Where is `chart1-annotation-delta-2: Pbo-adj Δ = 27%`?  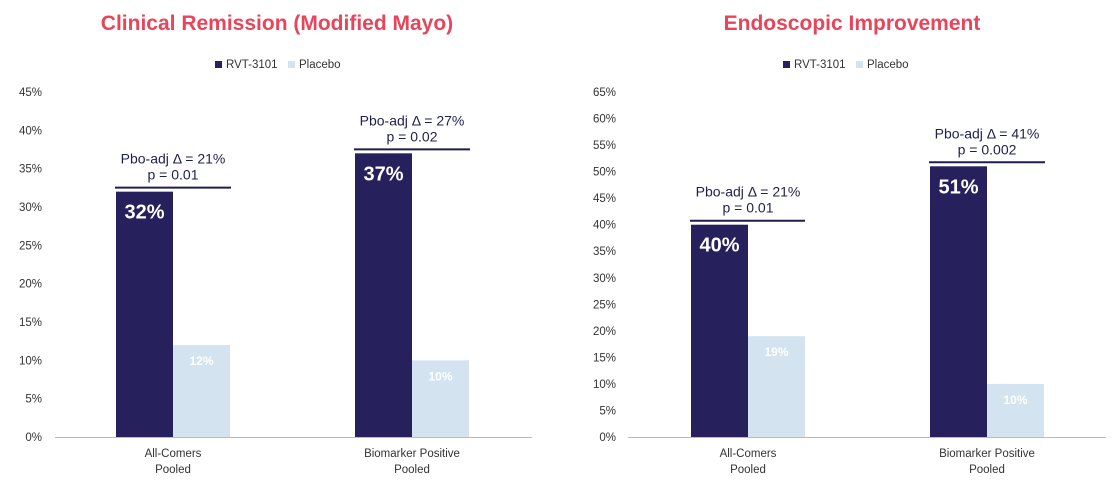 chart1-annotation-delta-2: Pbo-adj Δ = 27% is located at coordinates (412, 120).